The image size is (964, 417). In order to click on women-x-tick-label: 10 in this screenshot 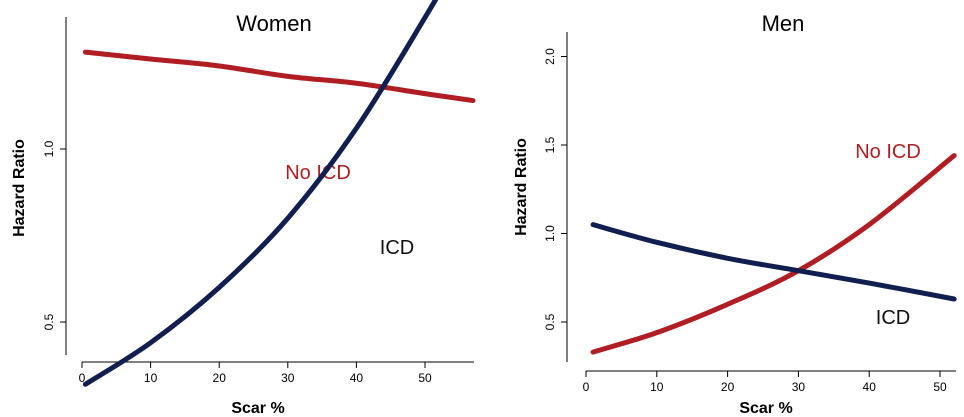, I will do `click(151, 378)`.